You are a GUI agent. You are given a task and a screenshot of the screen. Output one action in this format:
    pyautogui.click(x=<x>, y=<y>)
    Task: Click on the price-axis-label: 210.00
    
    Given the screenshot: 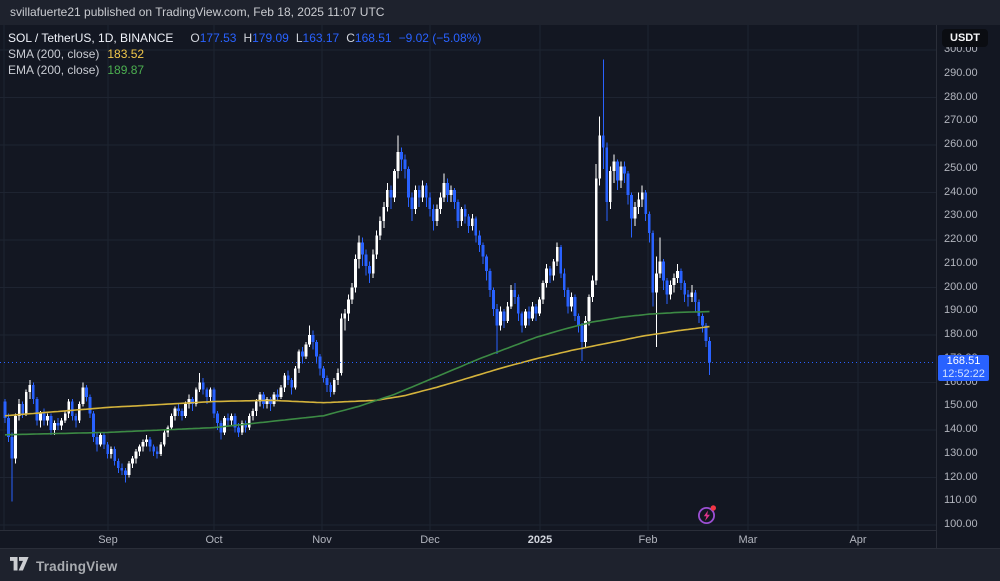 What is the action you would take?
    pyautogui.click(x=961, y=262)
    